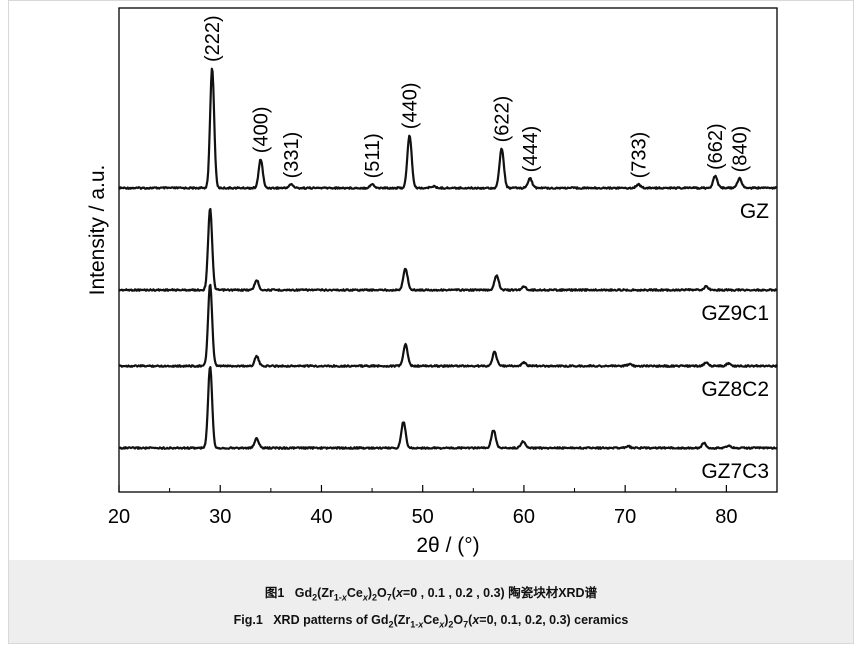 This screenshot has width=860, height=648. Describe the element at coordinates (373, 155) in the screenshot. I see `peak-annotation: (511)` at that location.